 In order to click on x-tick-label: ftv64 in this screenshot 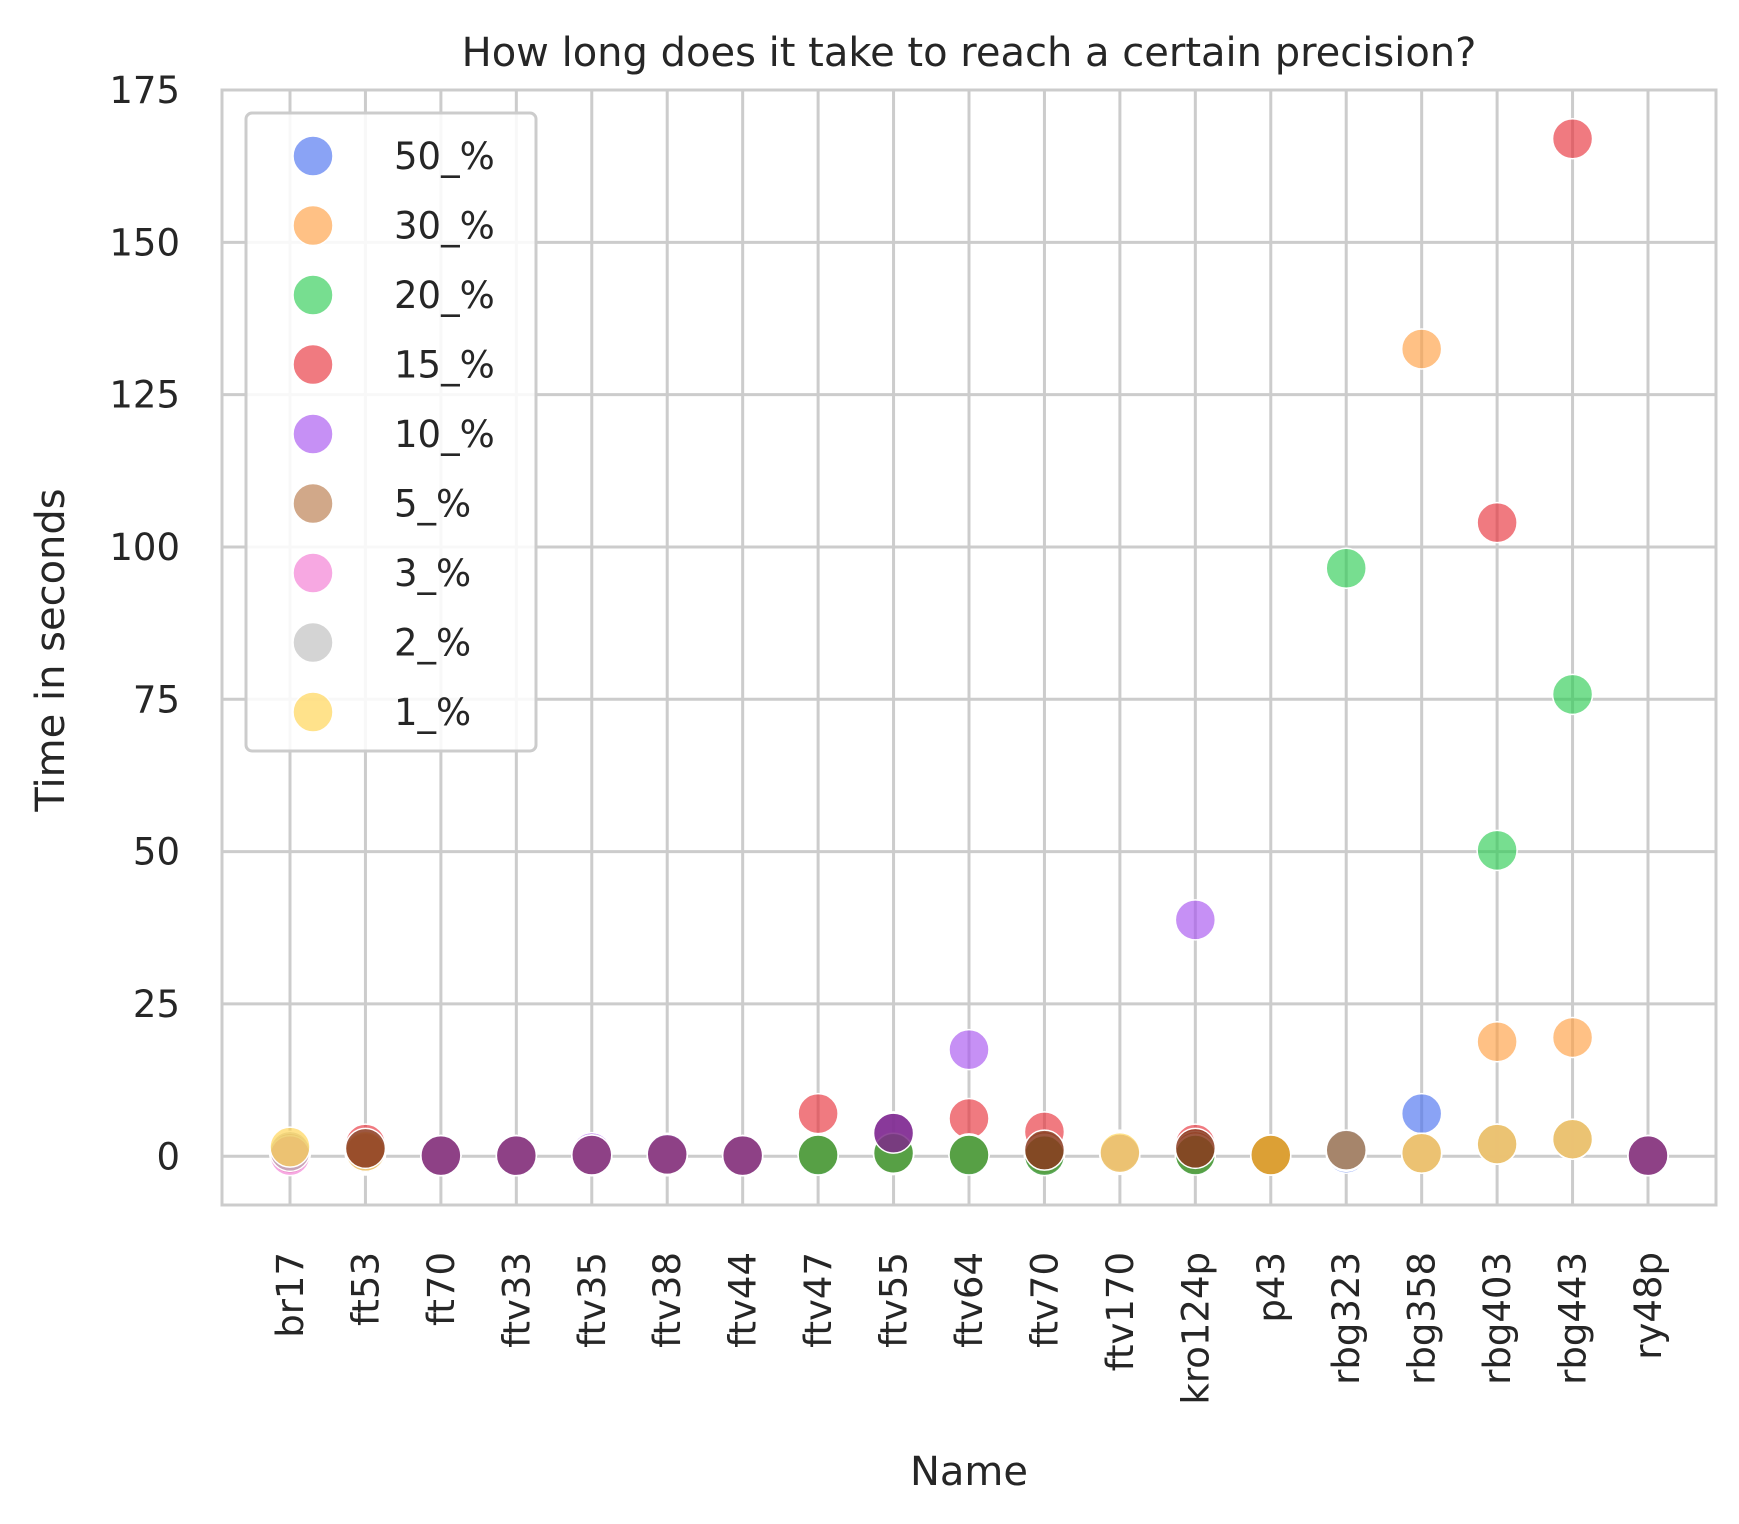, I will do `click(969, 1300)`.